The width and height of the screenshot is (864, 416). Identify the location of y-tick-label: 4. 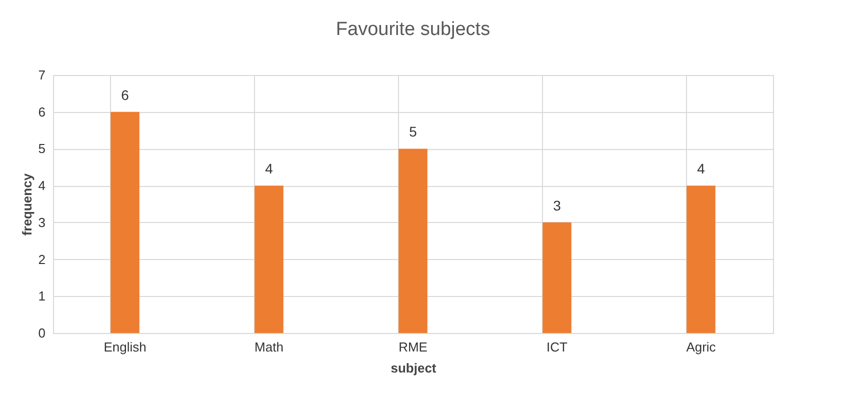
(42, 186).